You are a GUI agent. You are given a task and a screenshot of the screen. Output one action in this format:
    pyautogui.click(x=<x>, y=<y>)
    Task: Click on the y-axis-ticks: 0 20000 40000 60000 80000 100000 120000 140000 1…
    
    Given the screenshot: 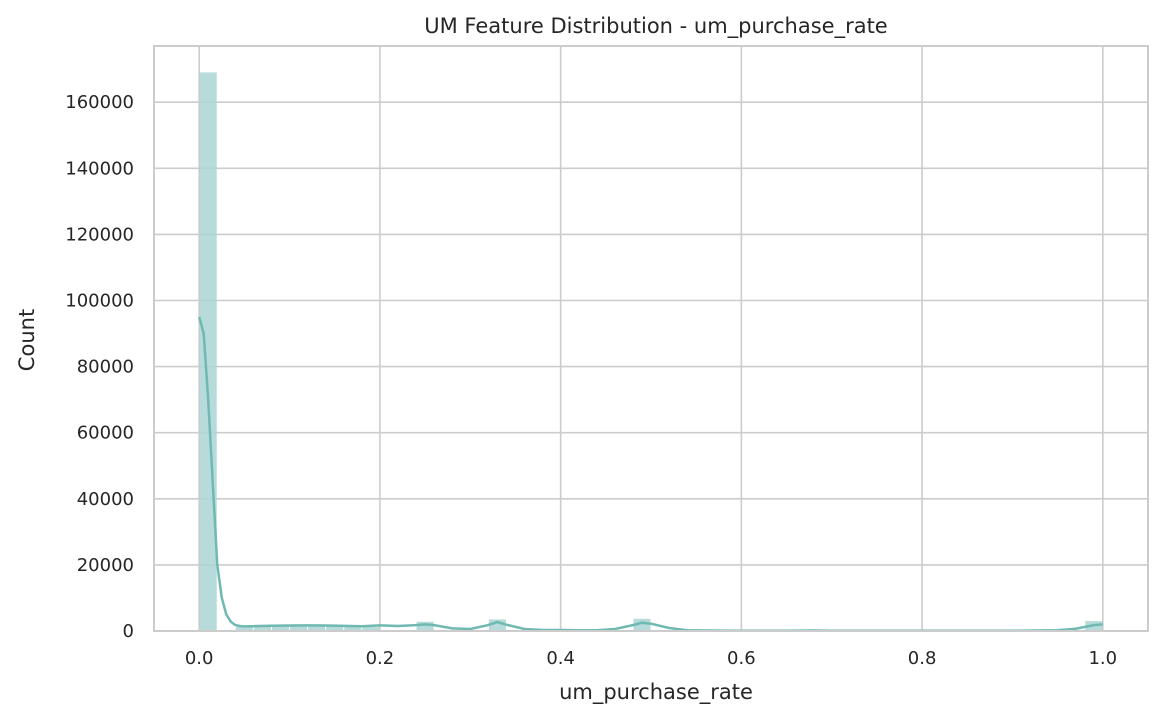 What is the action you would take?
    pyautogui.click(x=99, y=367)
    